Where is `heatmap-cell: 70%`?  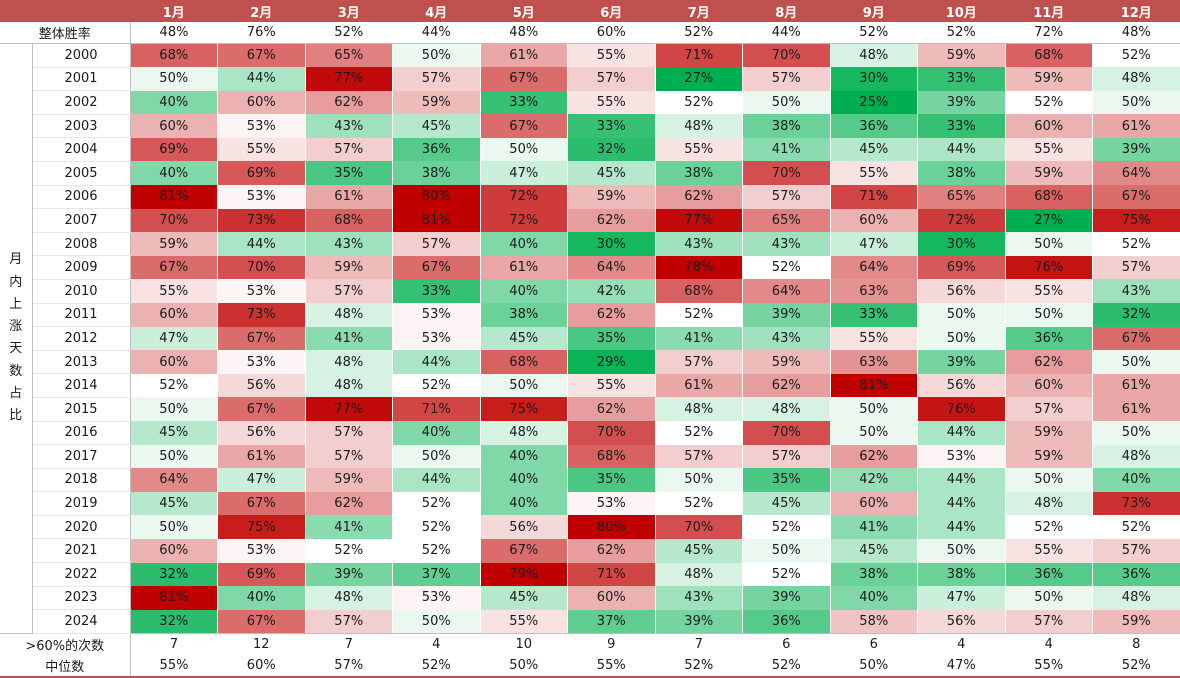 heatmap-cell: 70% is located at coordinates (174, 221).